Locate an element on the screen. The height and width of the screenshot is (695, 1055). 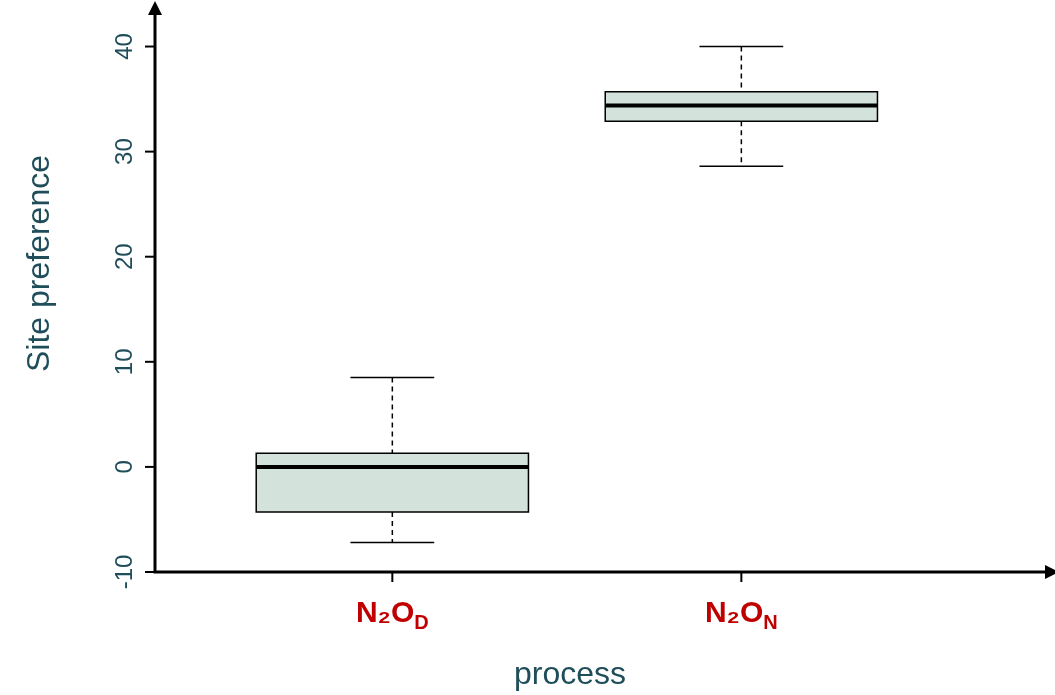
x-tick-label: N₂O$_{D}$ is located at coordinates (392, 614).